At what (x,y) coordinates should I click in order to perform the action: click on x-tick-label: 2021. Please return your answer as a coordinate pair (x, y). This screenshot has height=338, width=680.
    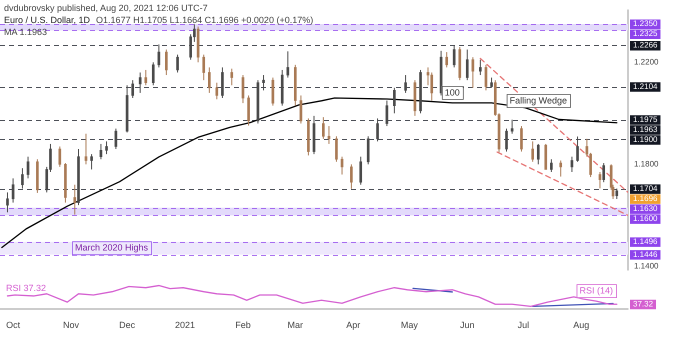
    Looking at the image, I should click on (185, 325).